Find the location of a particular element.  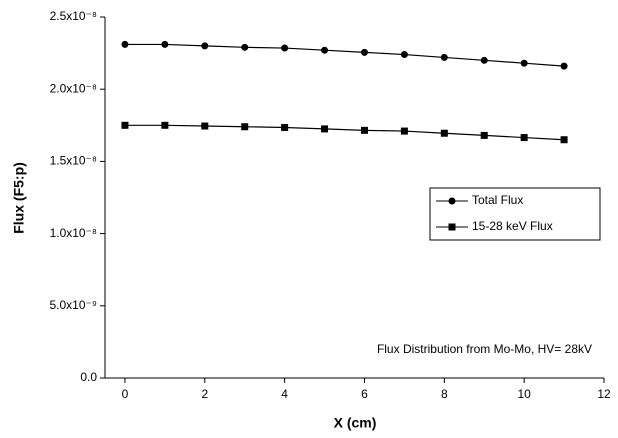

y-tick-label: 5.0x10⁻⁹ is located at coordinates (73, 305).